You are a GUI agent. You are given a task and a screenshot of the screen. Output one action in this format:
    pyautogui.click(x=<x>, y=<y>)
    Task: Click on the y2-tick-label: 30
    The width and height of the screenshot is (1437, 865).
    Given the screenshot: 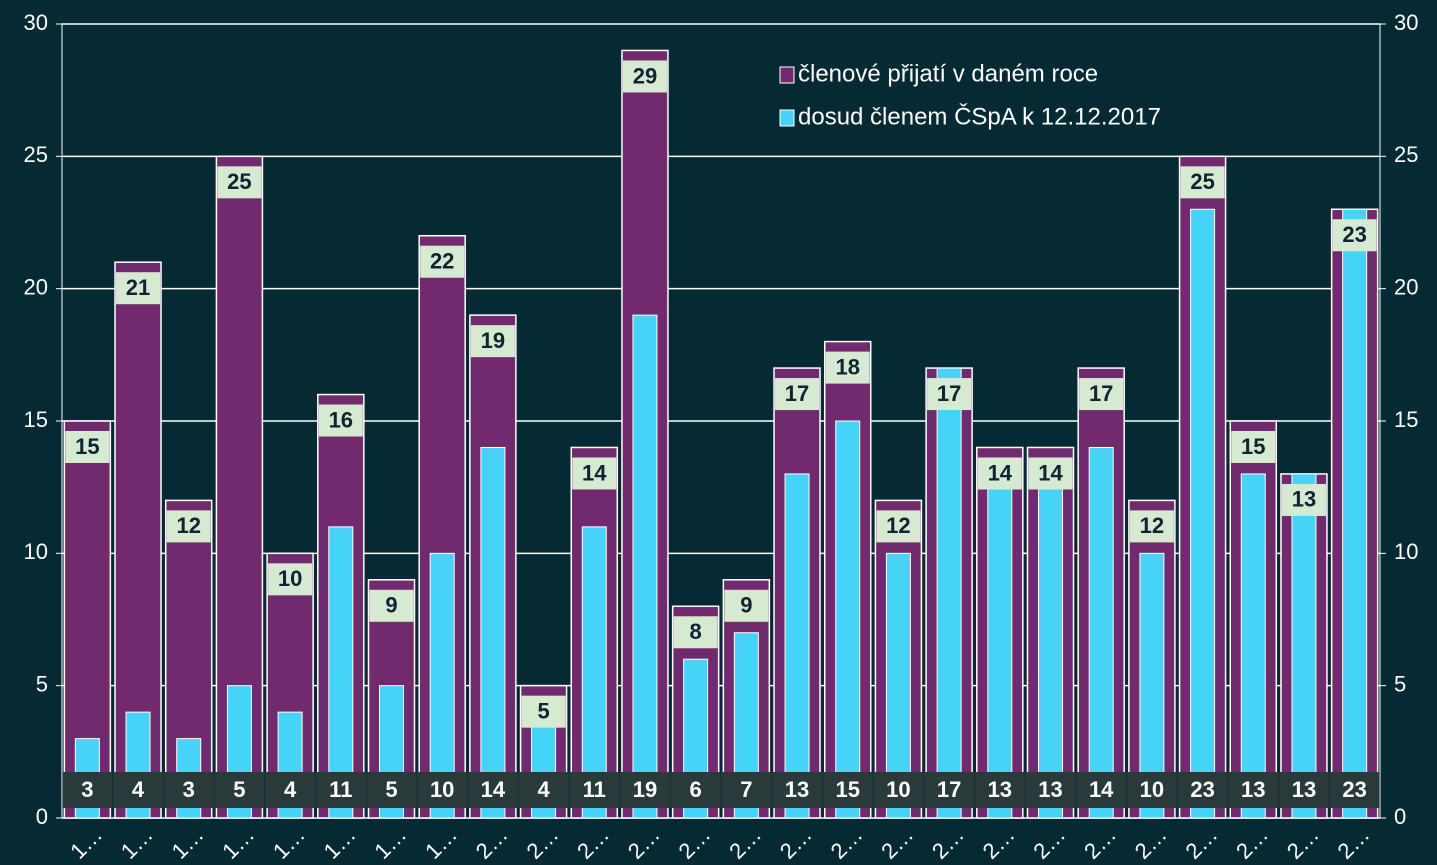 What is the action you would take?
    pyautogui.click(x=1406, y=22)
    